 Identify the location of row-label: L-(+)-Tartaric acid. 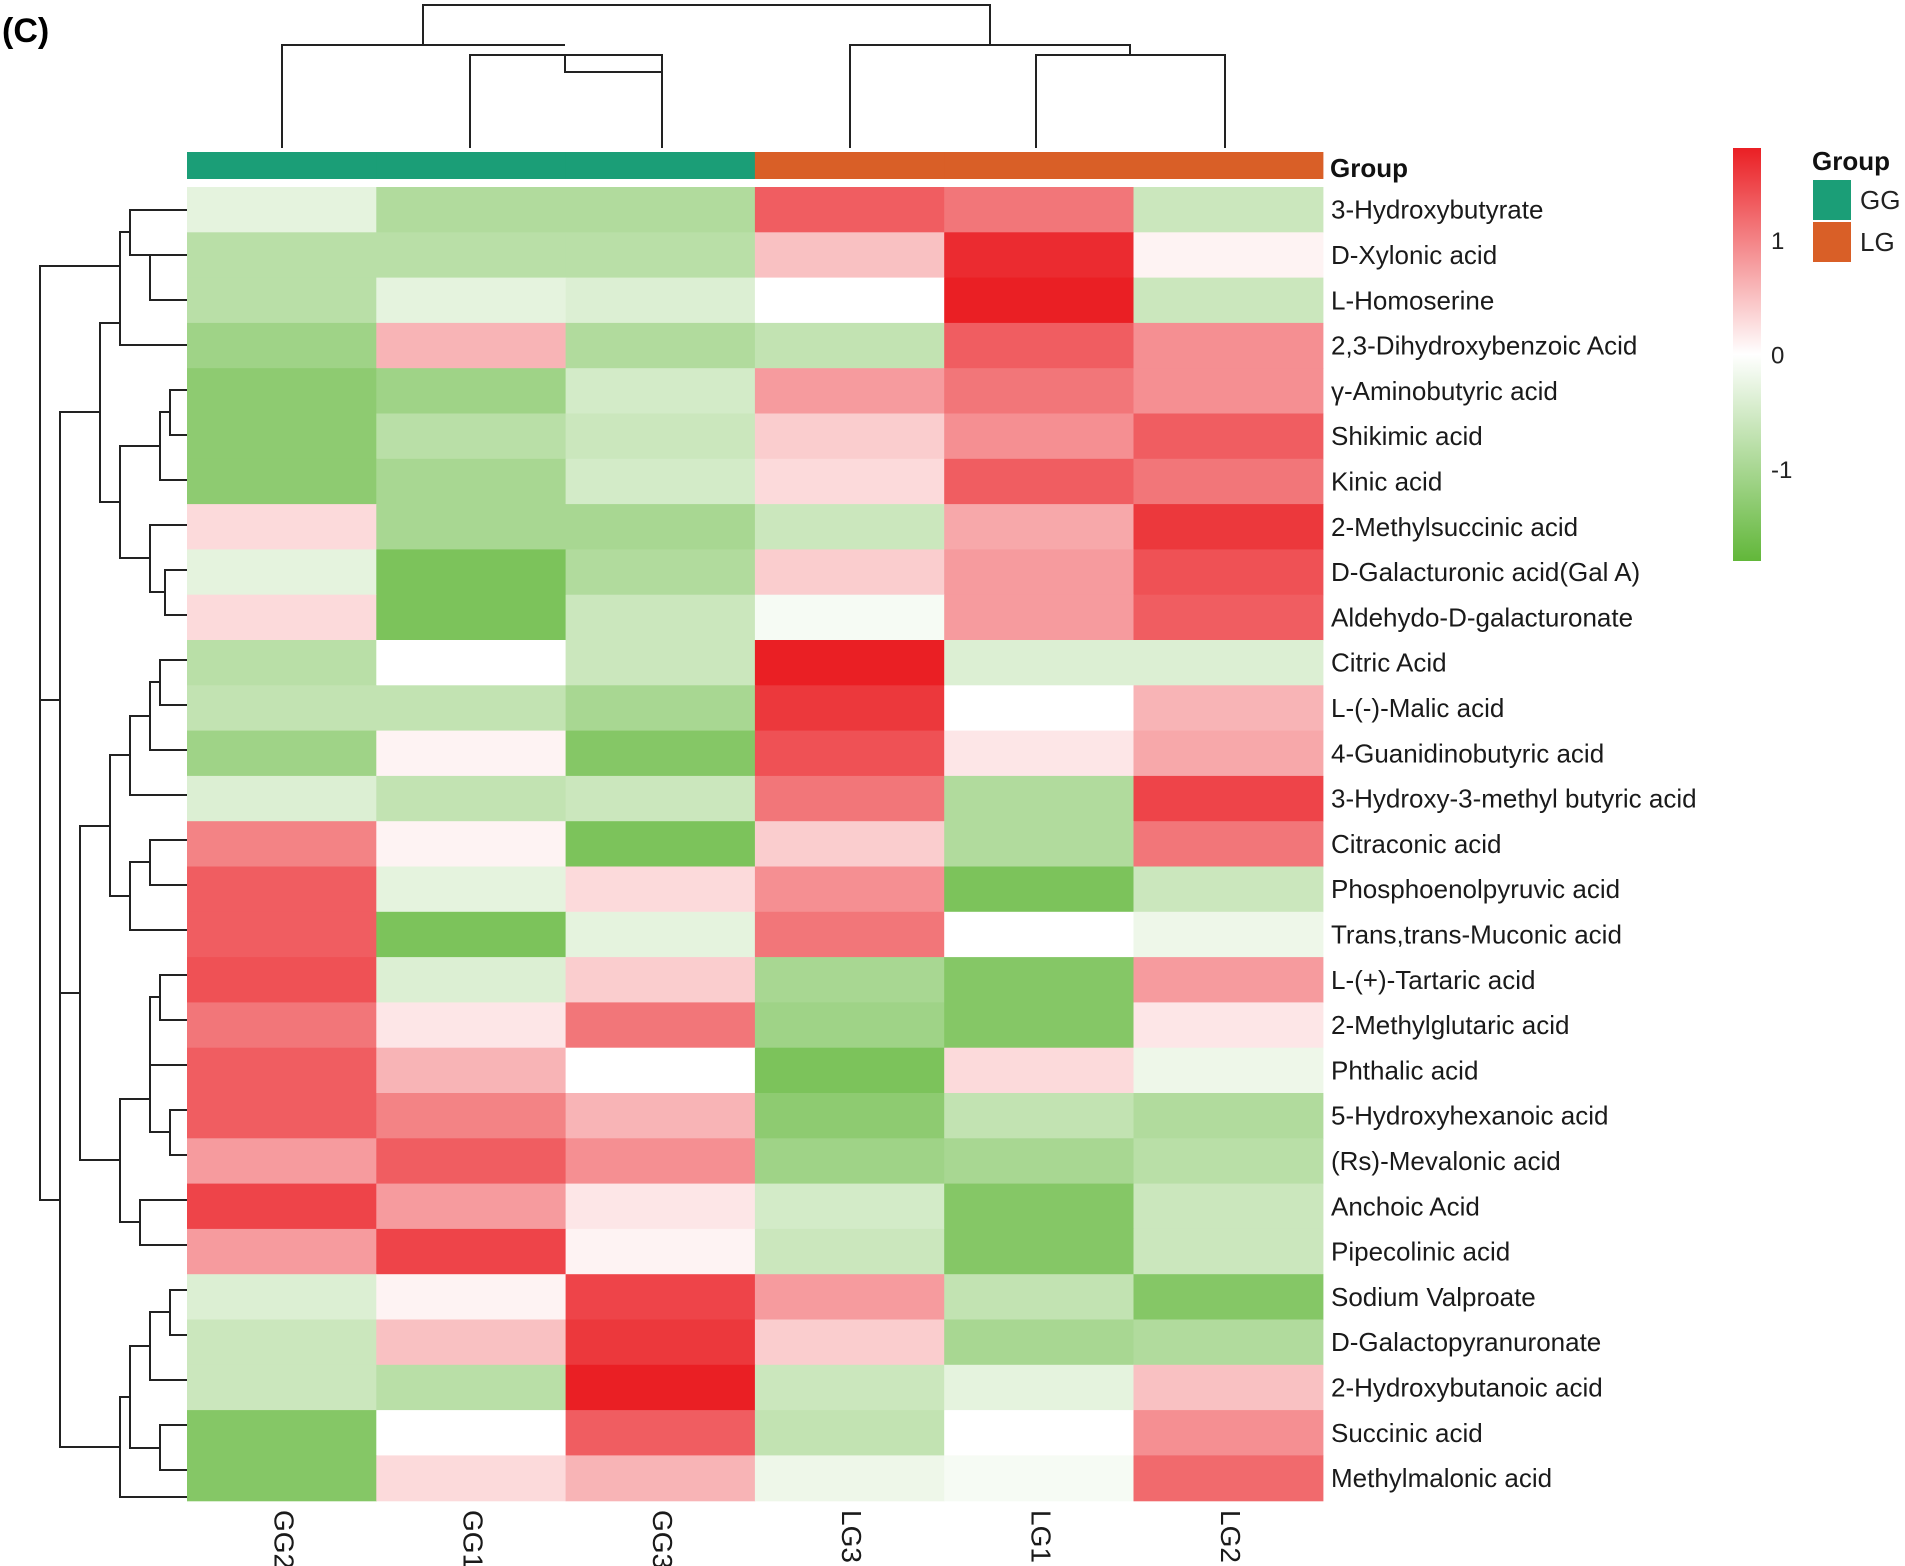
(1433, 980).